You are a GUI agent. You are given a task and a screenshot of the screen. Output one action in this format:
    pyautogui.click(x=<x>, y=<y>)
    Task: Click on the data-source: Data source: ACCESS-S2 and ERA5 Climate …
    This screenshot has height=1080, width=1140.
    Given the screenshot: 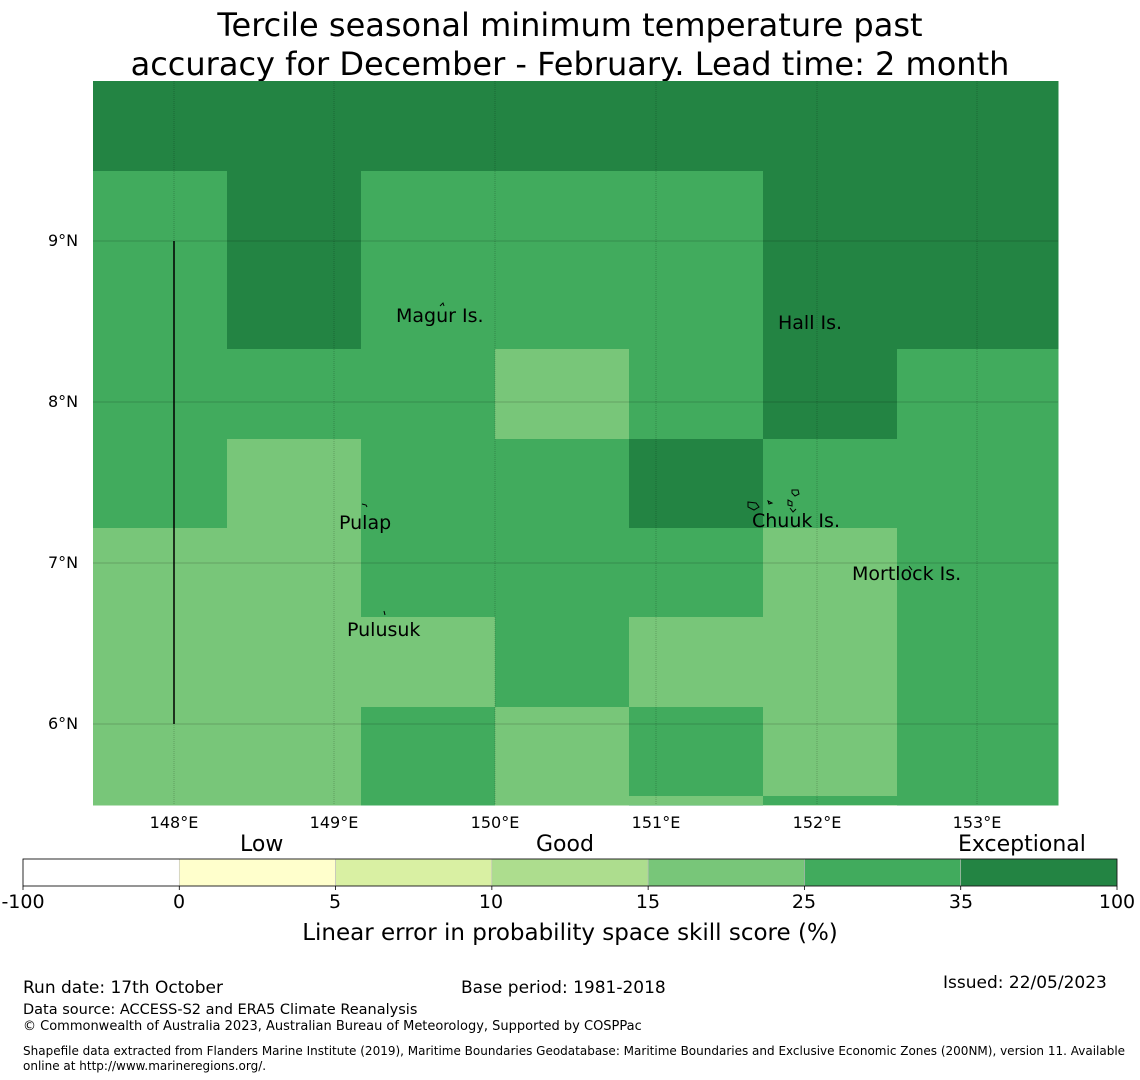 What is the action you would take?
    pyautogui.click(x=220, y=1010)
    